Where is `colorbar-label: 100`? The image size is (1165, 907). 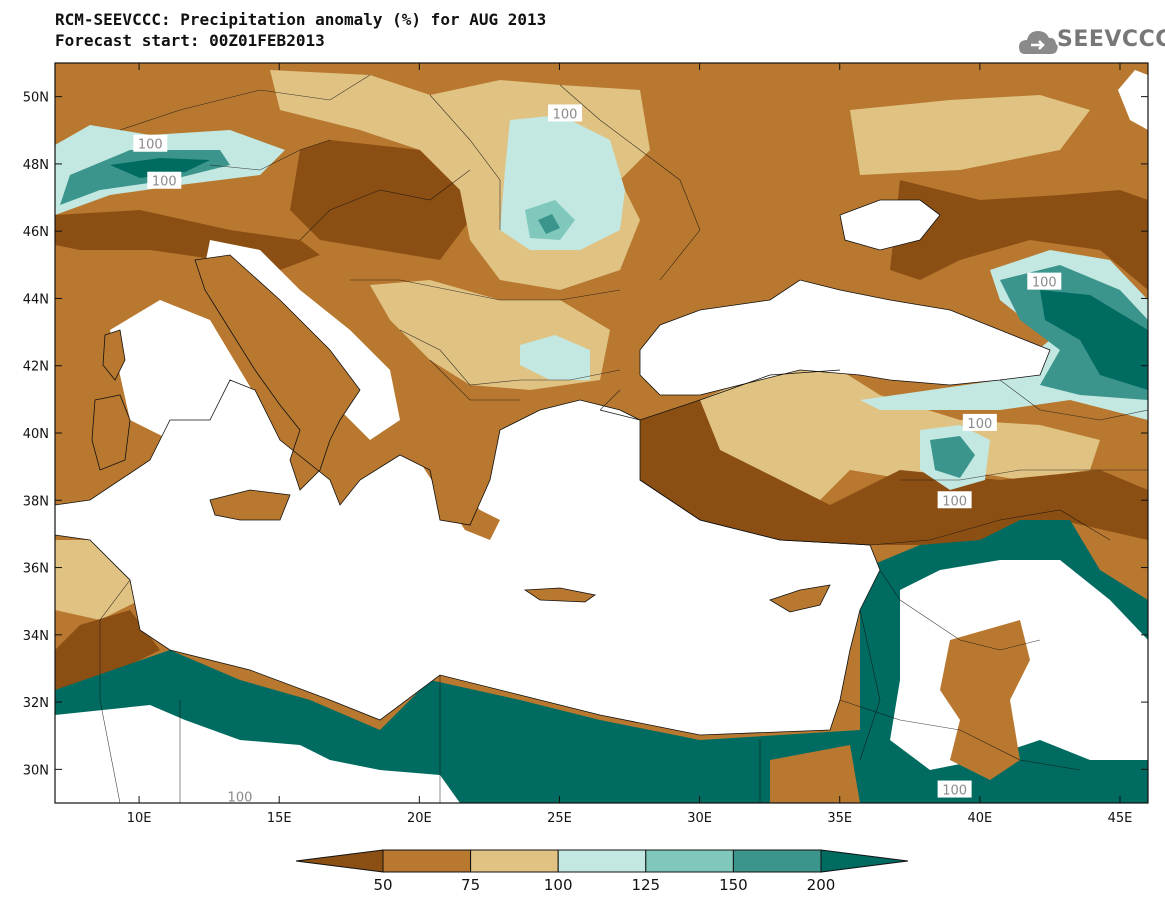
colorbar-label: 100 is located at coordinates (558, 885).